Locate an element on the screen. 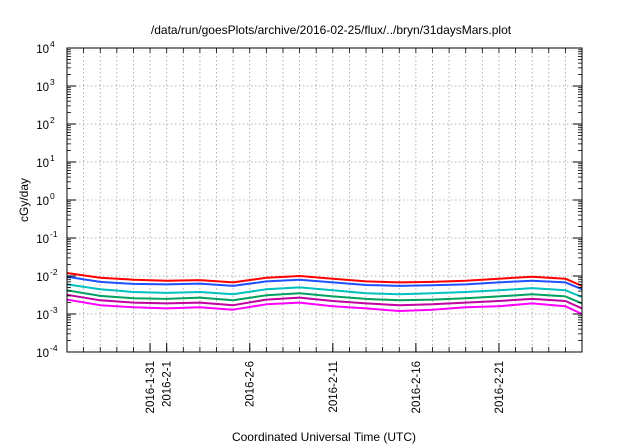  x-tick-label: 2016-1-31 is located at coordinates (151, 387).